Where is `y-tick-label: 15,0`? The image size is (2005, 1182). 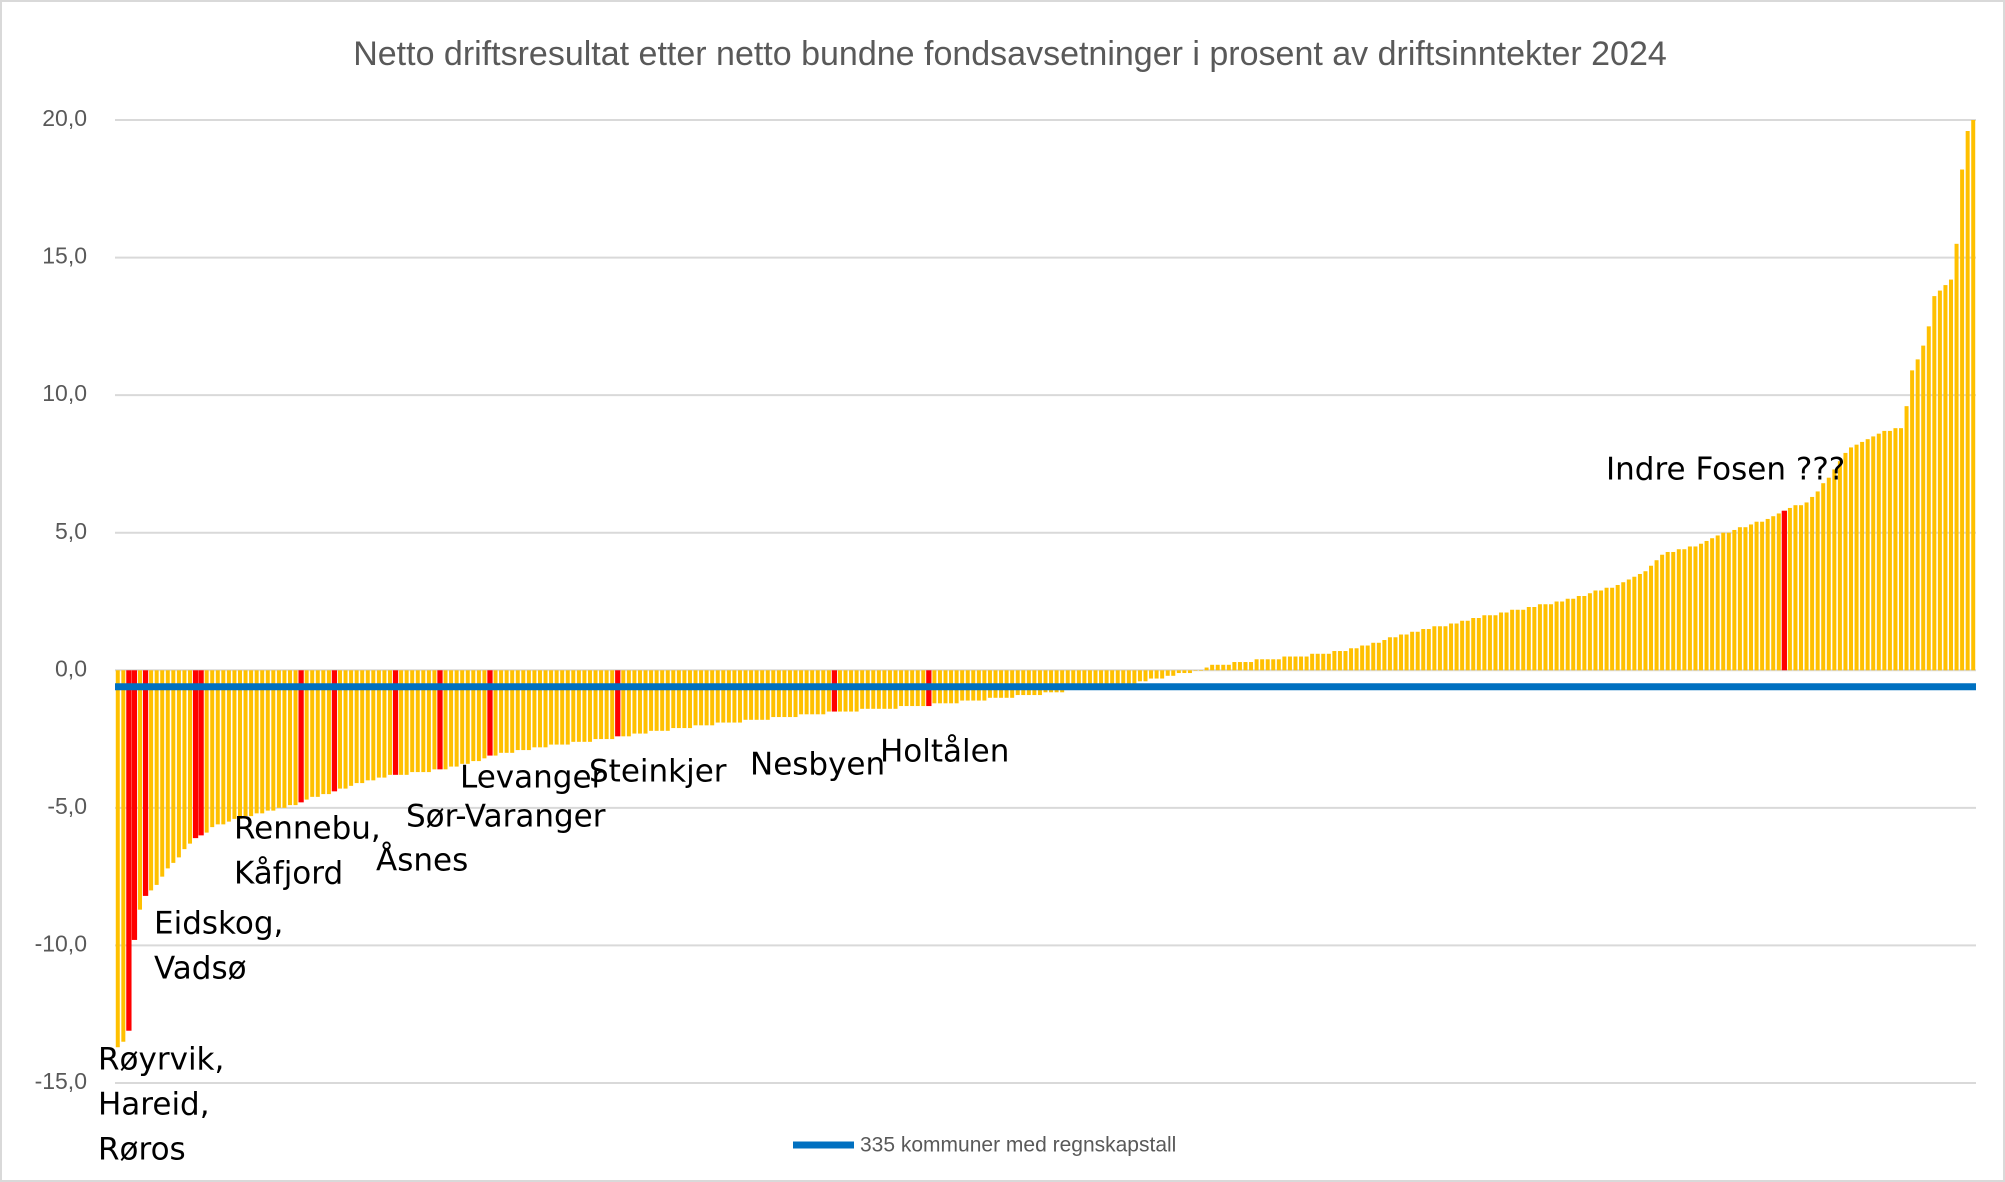
y-tick-label: 15,0 is located at coordinates (64, 256).